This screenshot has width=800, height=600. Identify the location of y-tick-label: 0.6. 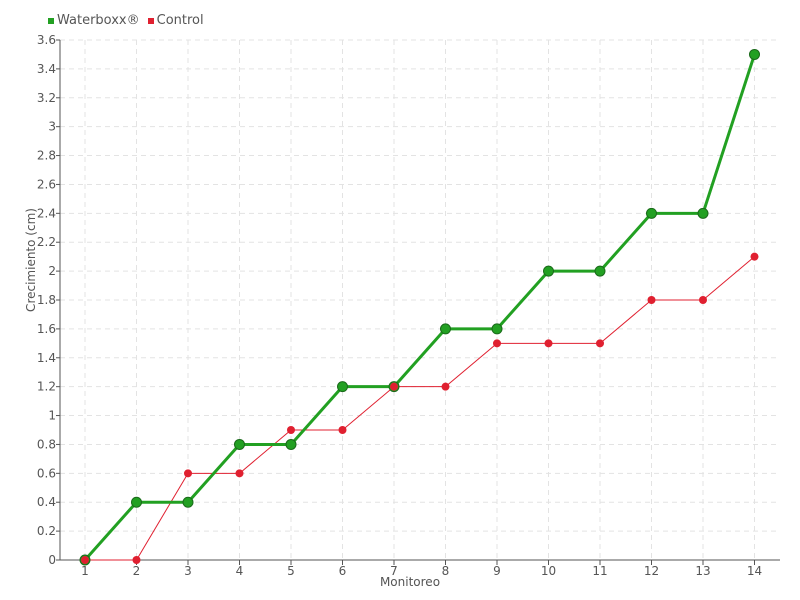
(46, 473).